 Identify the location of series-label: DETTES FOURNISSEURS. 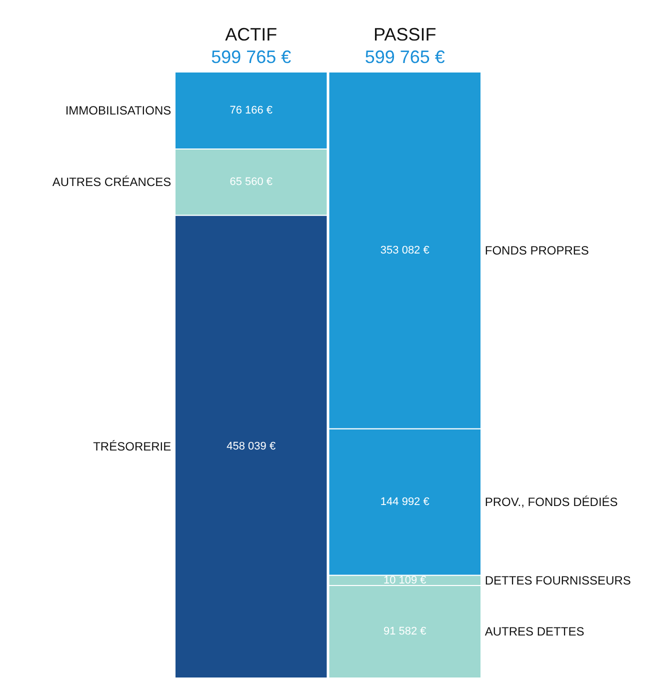
(557, 580).